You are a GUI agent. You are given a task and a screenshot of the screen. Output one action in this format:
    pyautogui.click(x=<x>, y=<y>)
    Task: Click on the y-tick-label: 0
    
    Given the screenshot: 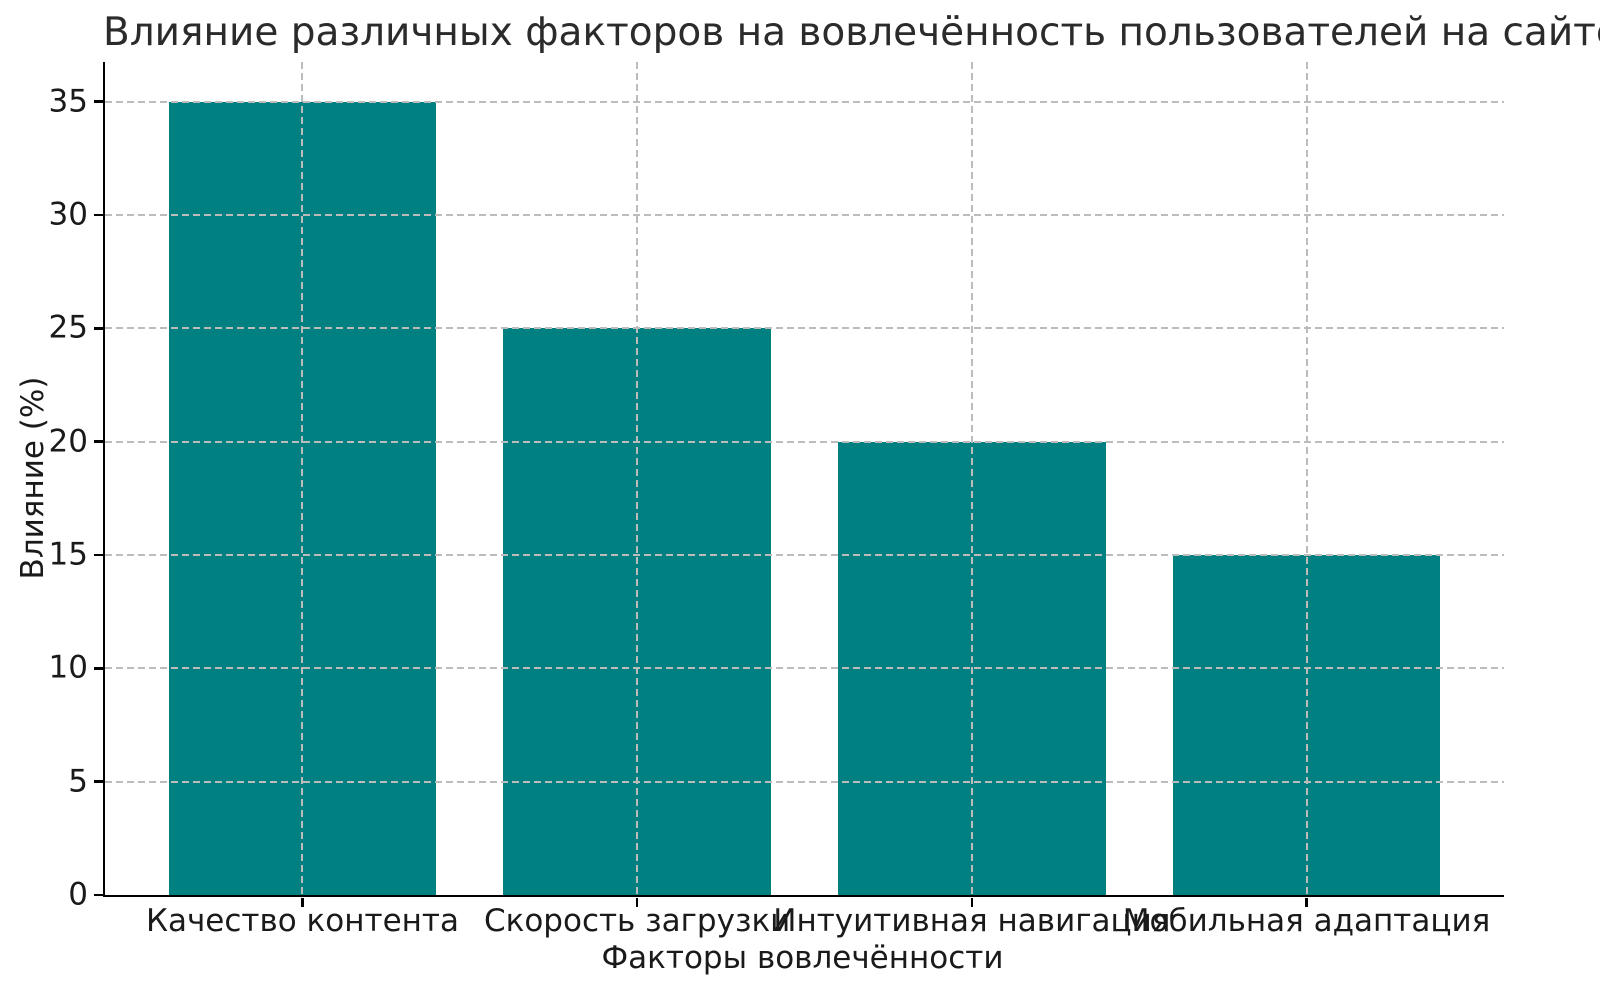 What is the action you would take?
    pyautogui.click(x=78, y=894)
    